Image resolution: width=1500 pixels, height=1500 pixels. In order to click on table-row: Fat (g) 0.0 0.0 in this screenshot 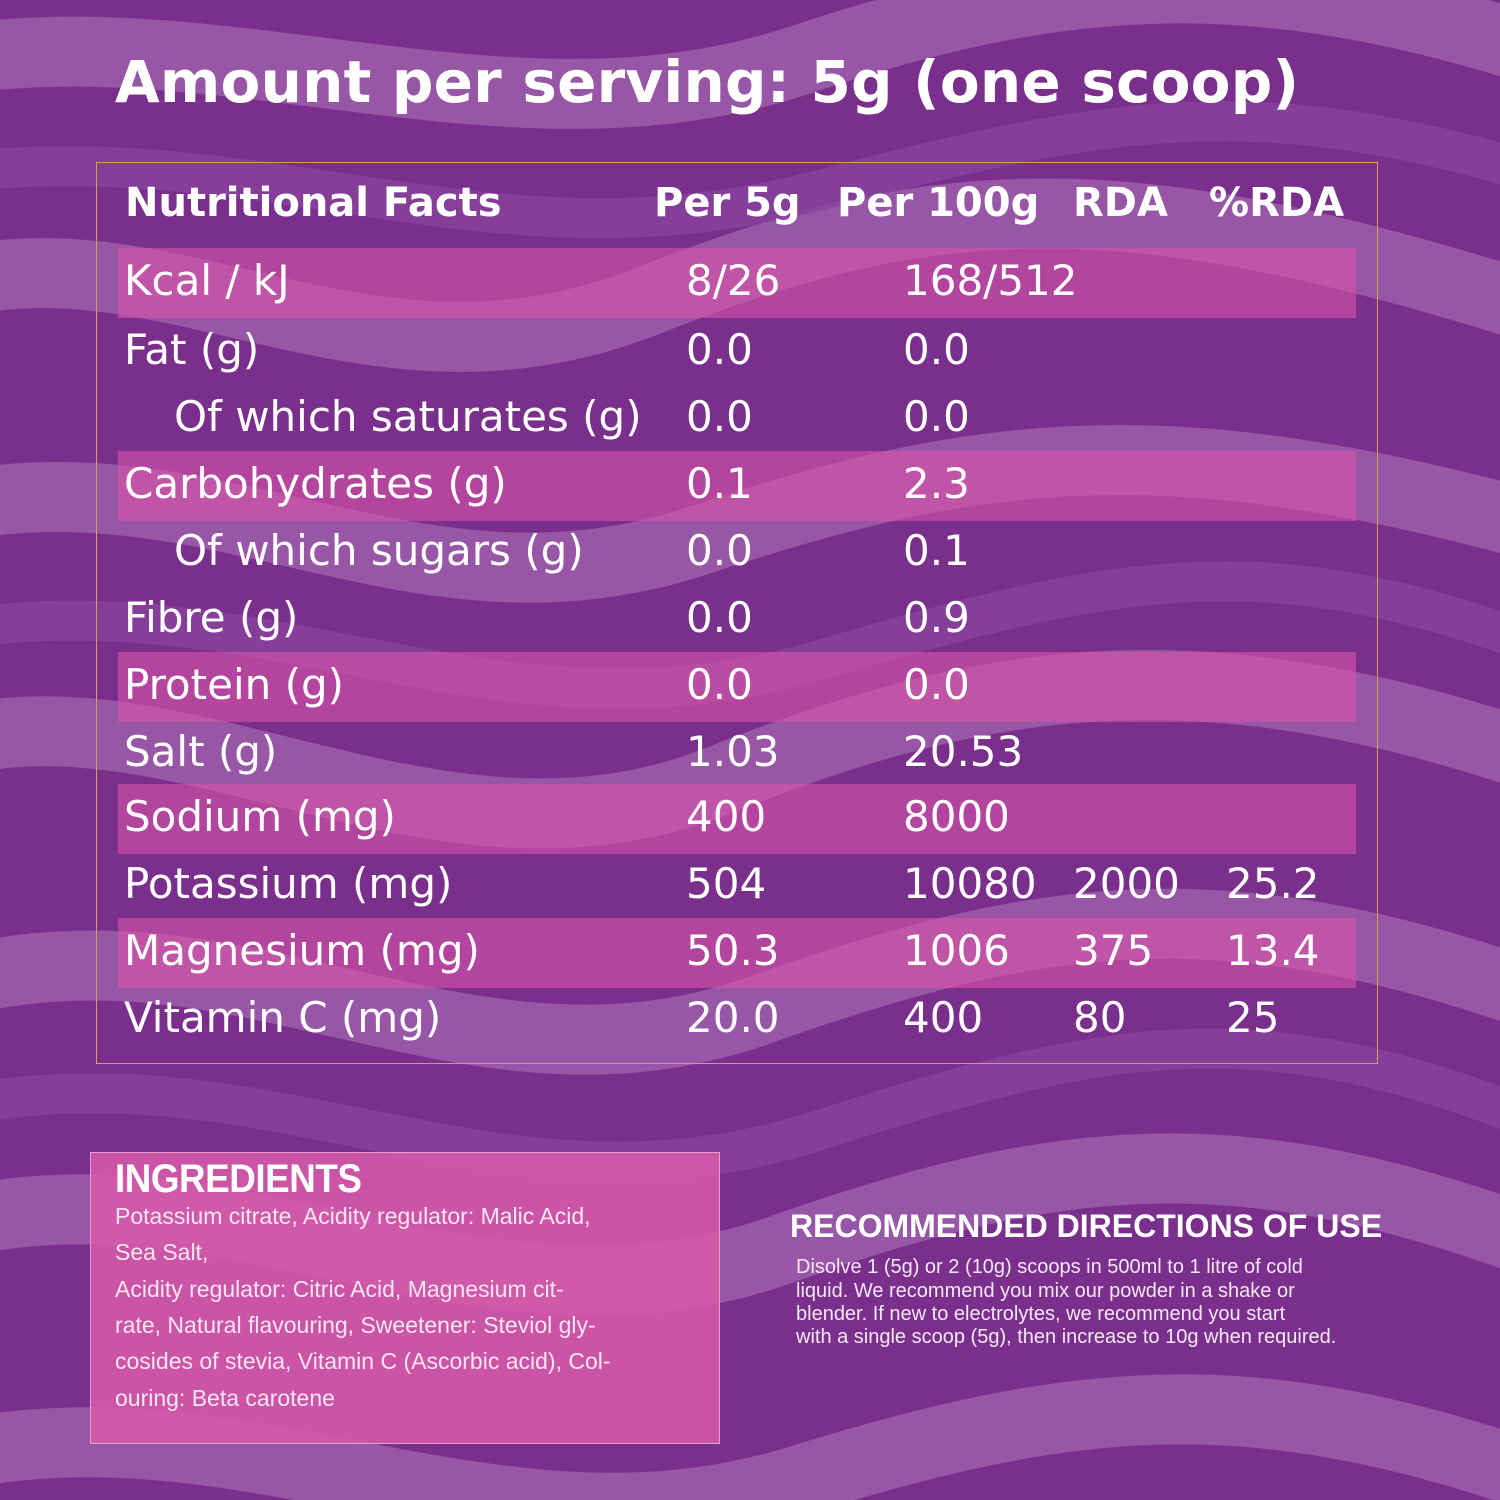, I will do `click(750, 350)`.